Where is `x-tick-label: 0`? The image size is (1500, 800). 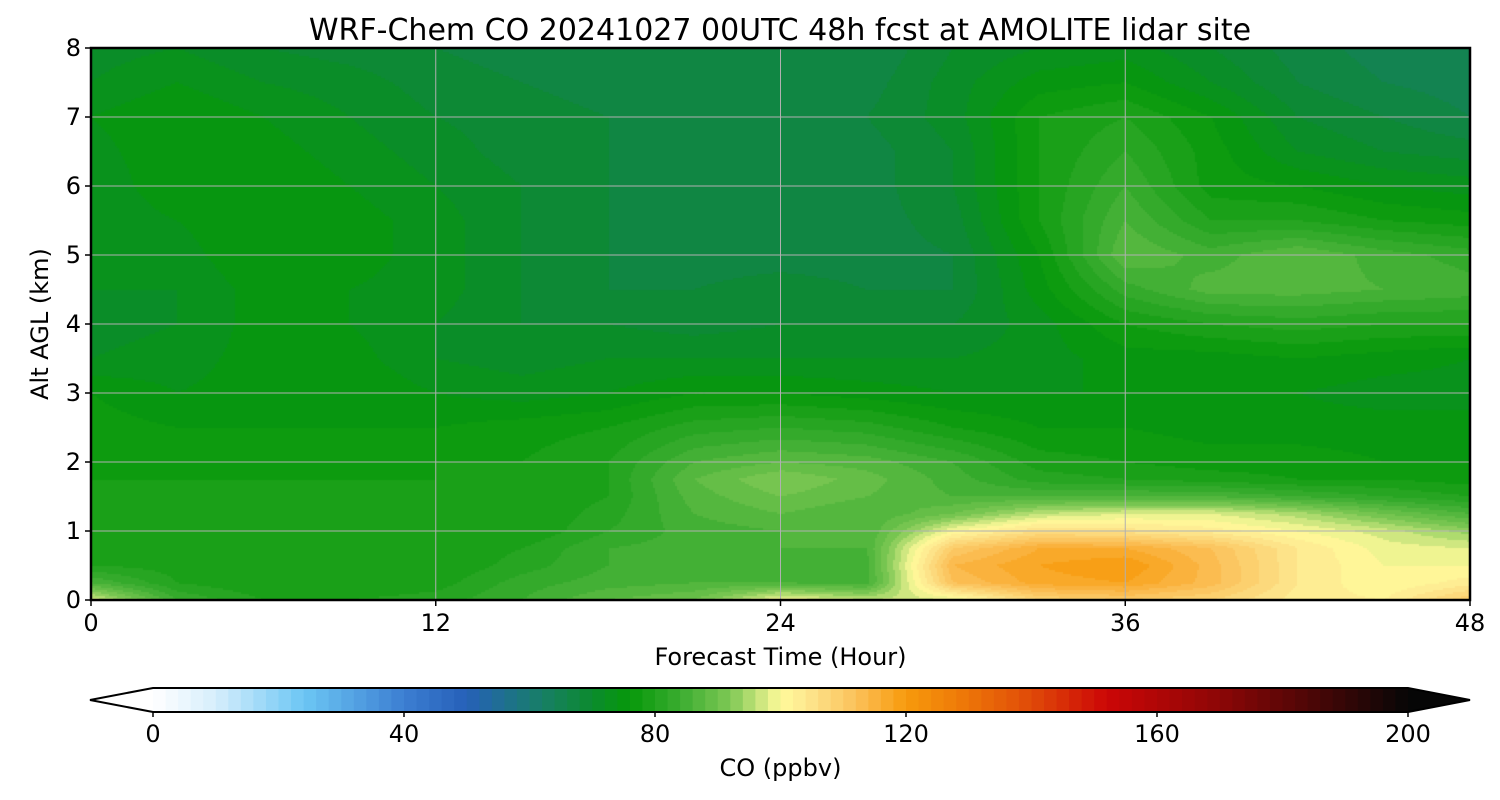 x-tick-label: 0 is located at coordinates (90, 623).